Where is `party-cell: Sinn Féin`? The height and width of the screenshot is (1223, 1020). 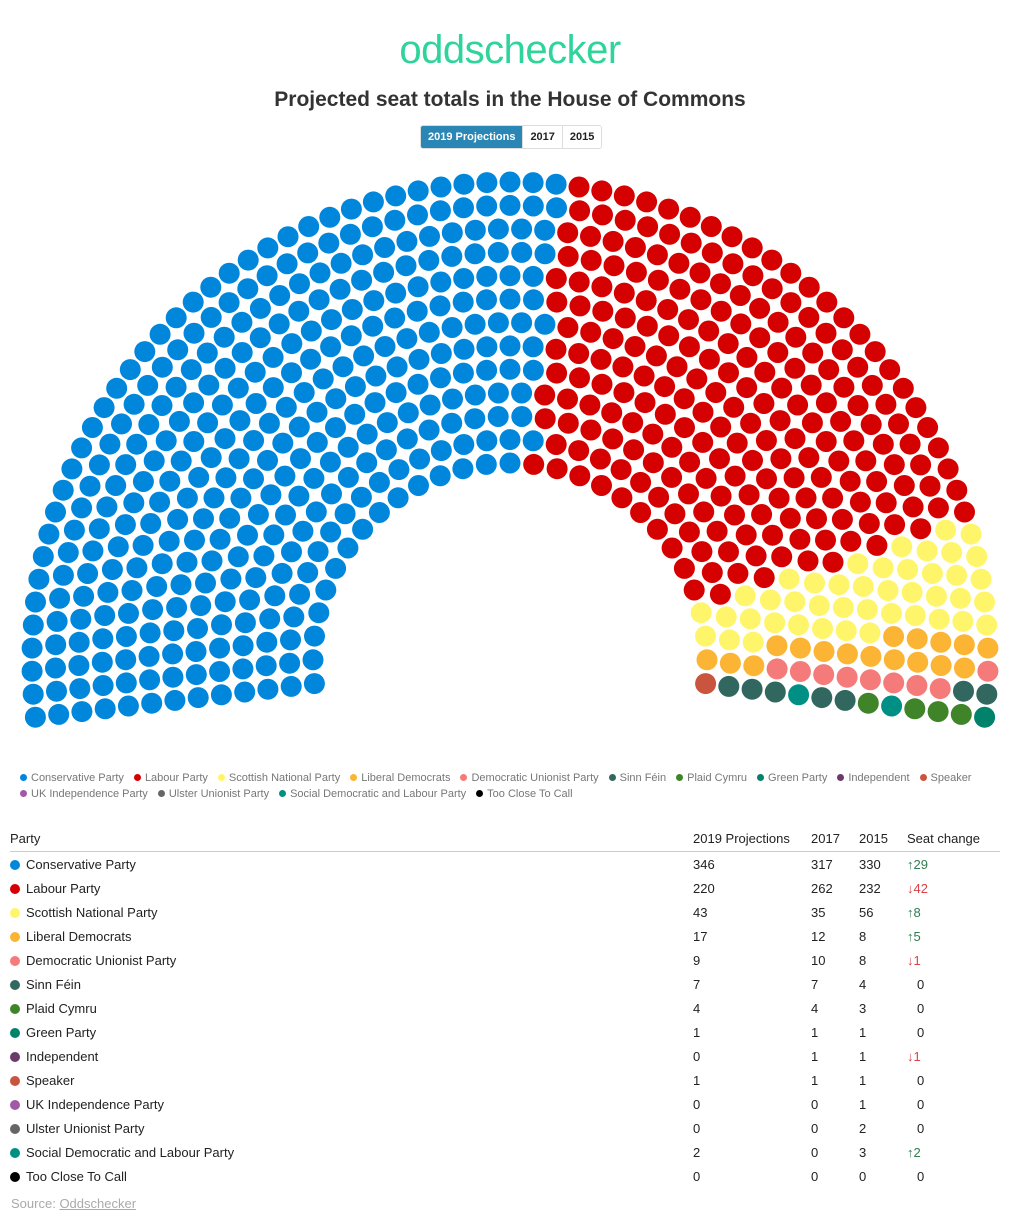
party-cell: Sinn Féin is located at coordinates (351, 984).